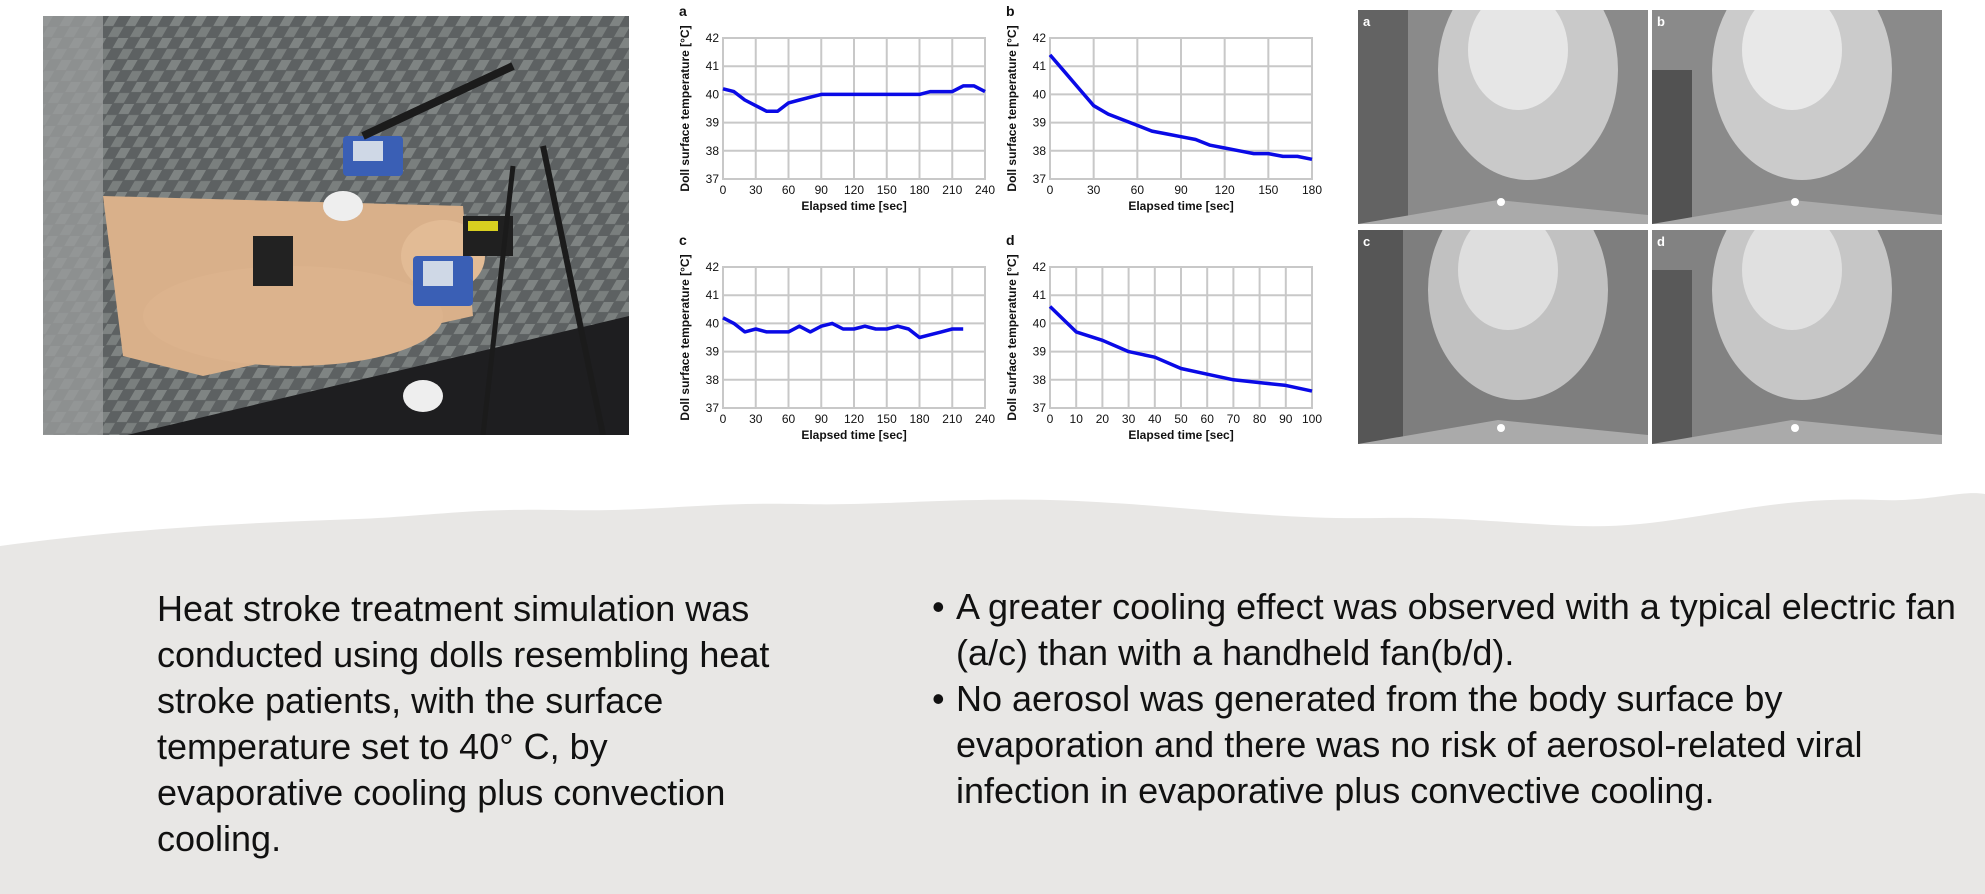  What do you see at coordinates (336, 225) in the screenshot?
I see `mannequin-photo` at bounding box center [336, 225].